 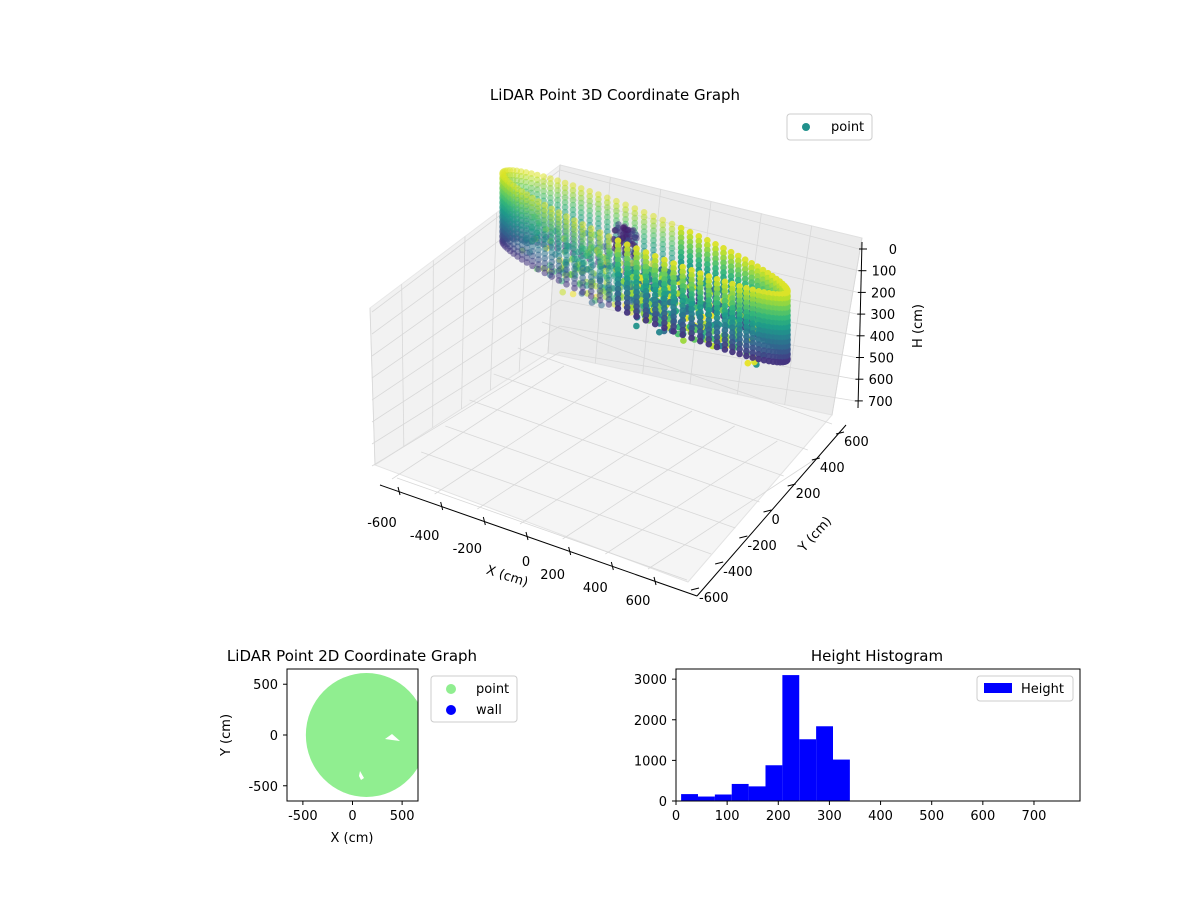 What do you see at coordinates (778, 816) in the screenshot?
I see `x-tick-label: 200` at bounding box center [778, 816].